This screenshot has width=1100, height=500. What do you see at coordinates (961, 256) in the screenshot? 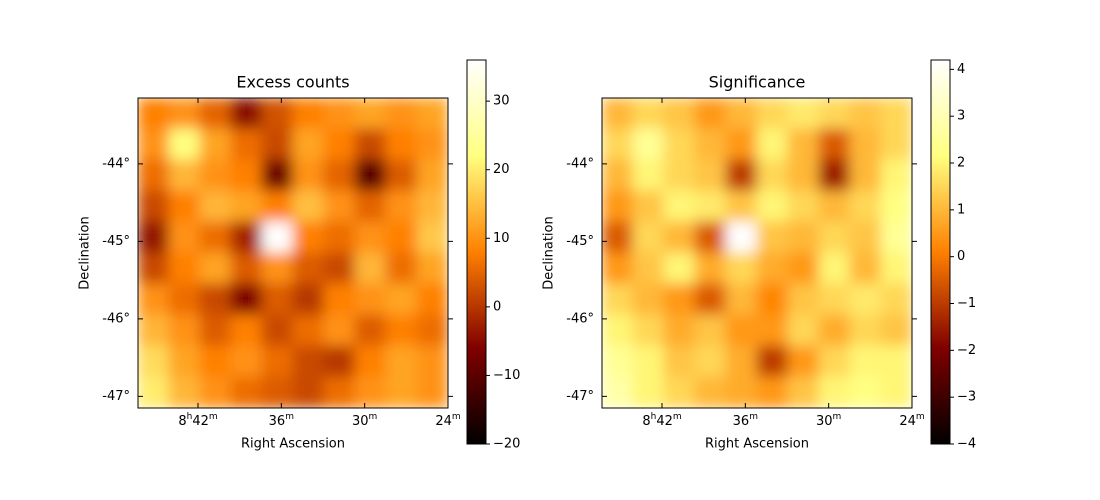
I see `colorbar-tick-label: 0` at bounding box center [961, 256].